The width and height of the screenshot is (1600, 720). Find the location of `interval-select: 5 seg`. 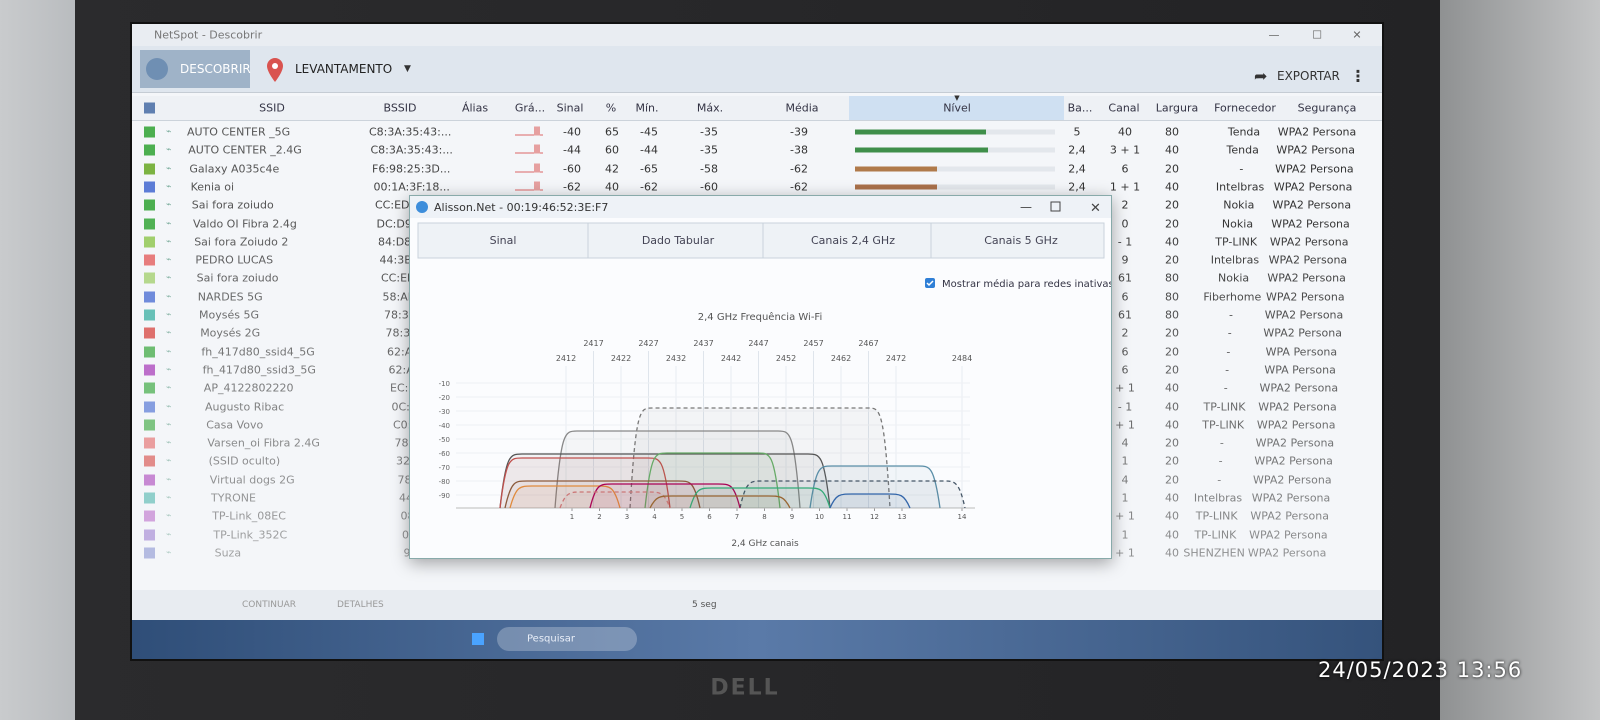

interval-select: 5 seg is located at coordinates (704, 605).